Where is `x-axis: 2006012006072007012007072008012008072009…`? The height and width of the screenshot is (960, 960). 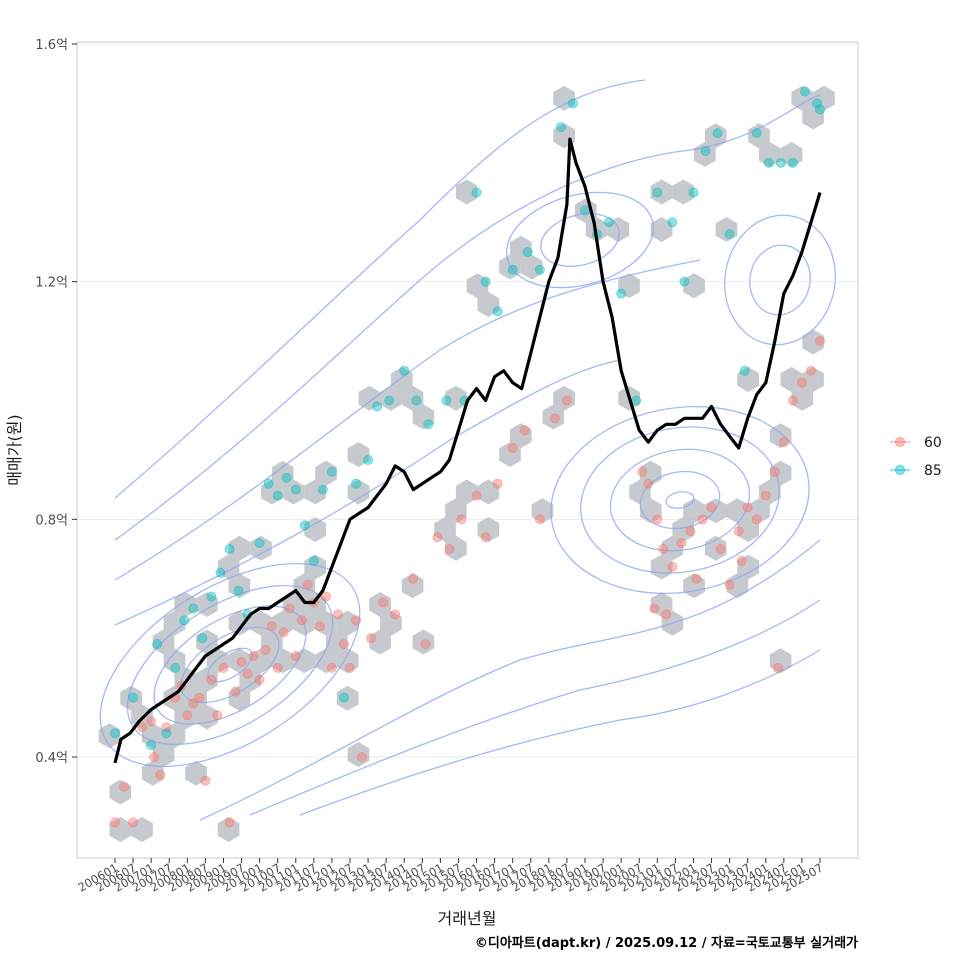 x-axis: 2006012006072007012007072008012008072009… is located at coordinates (450, 876).